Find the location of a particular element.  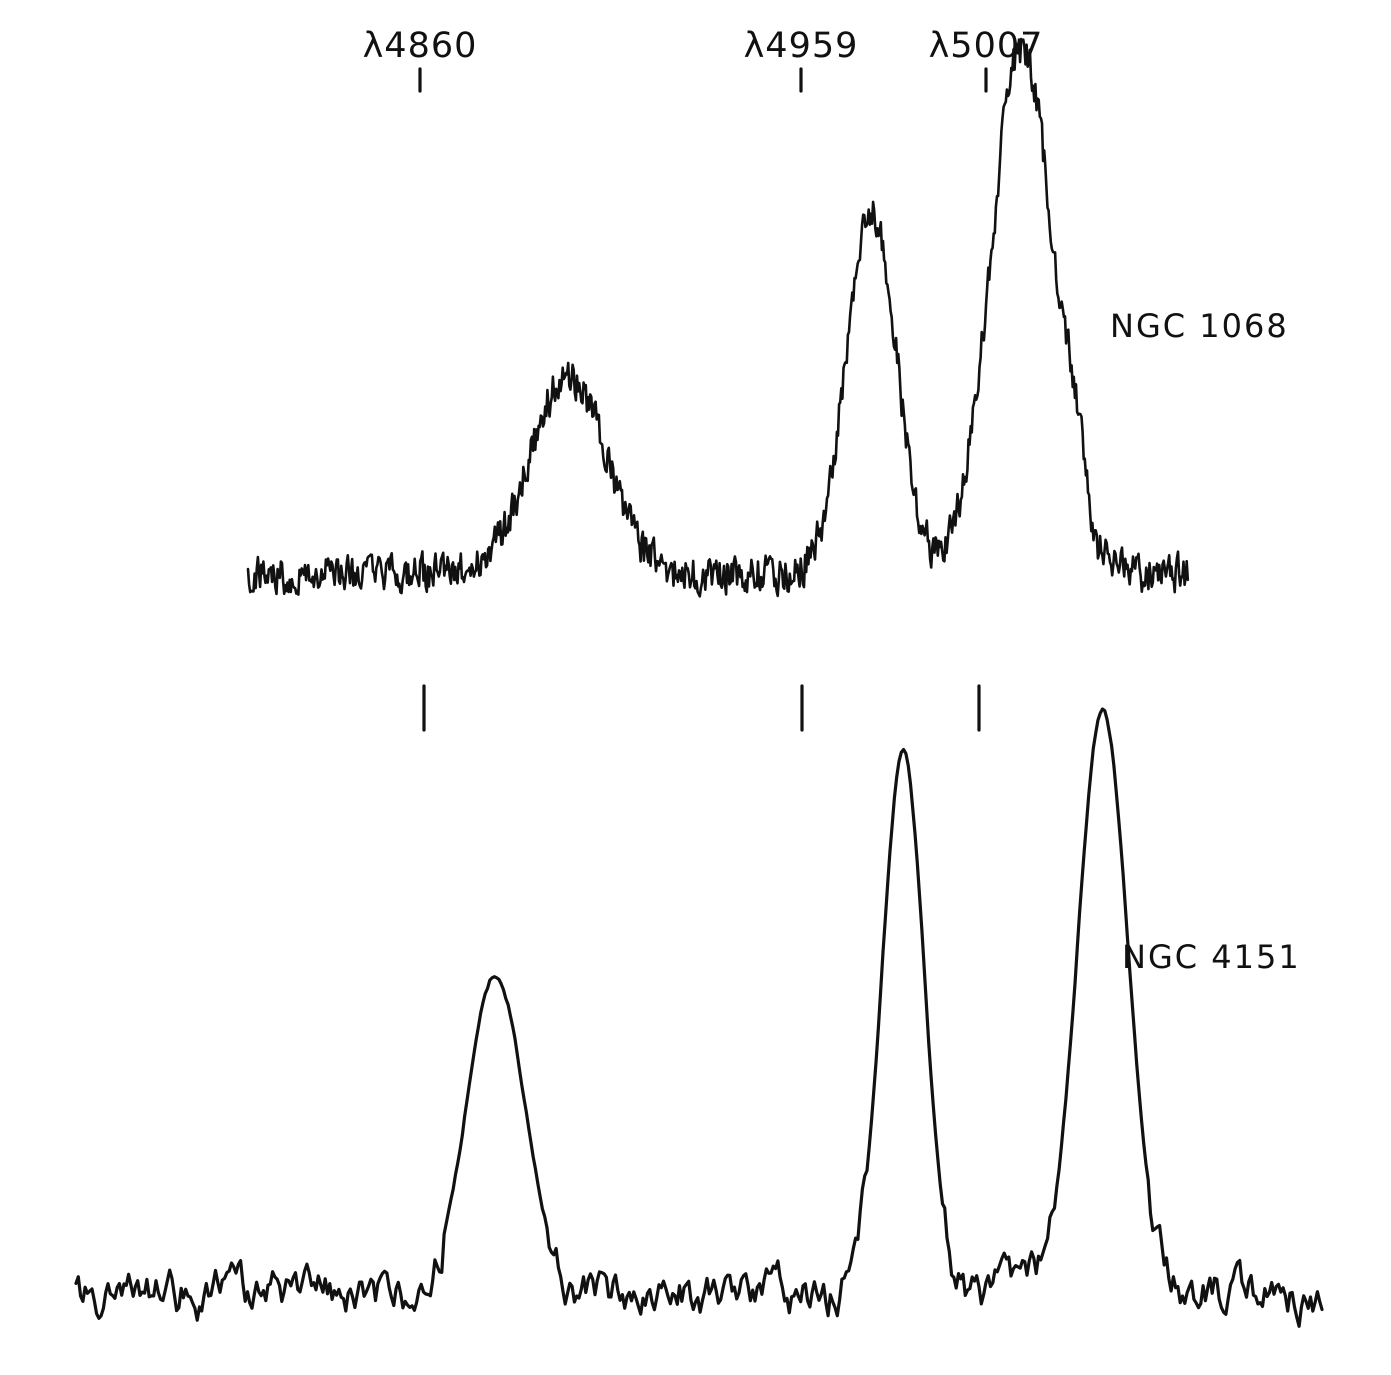

spectrum-label-ngc-4151: NGC 4151 is located at coordinates (1211, 957).